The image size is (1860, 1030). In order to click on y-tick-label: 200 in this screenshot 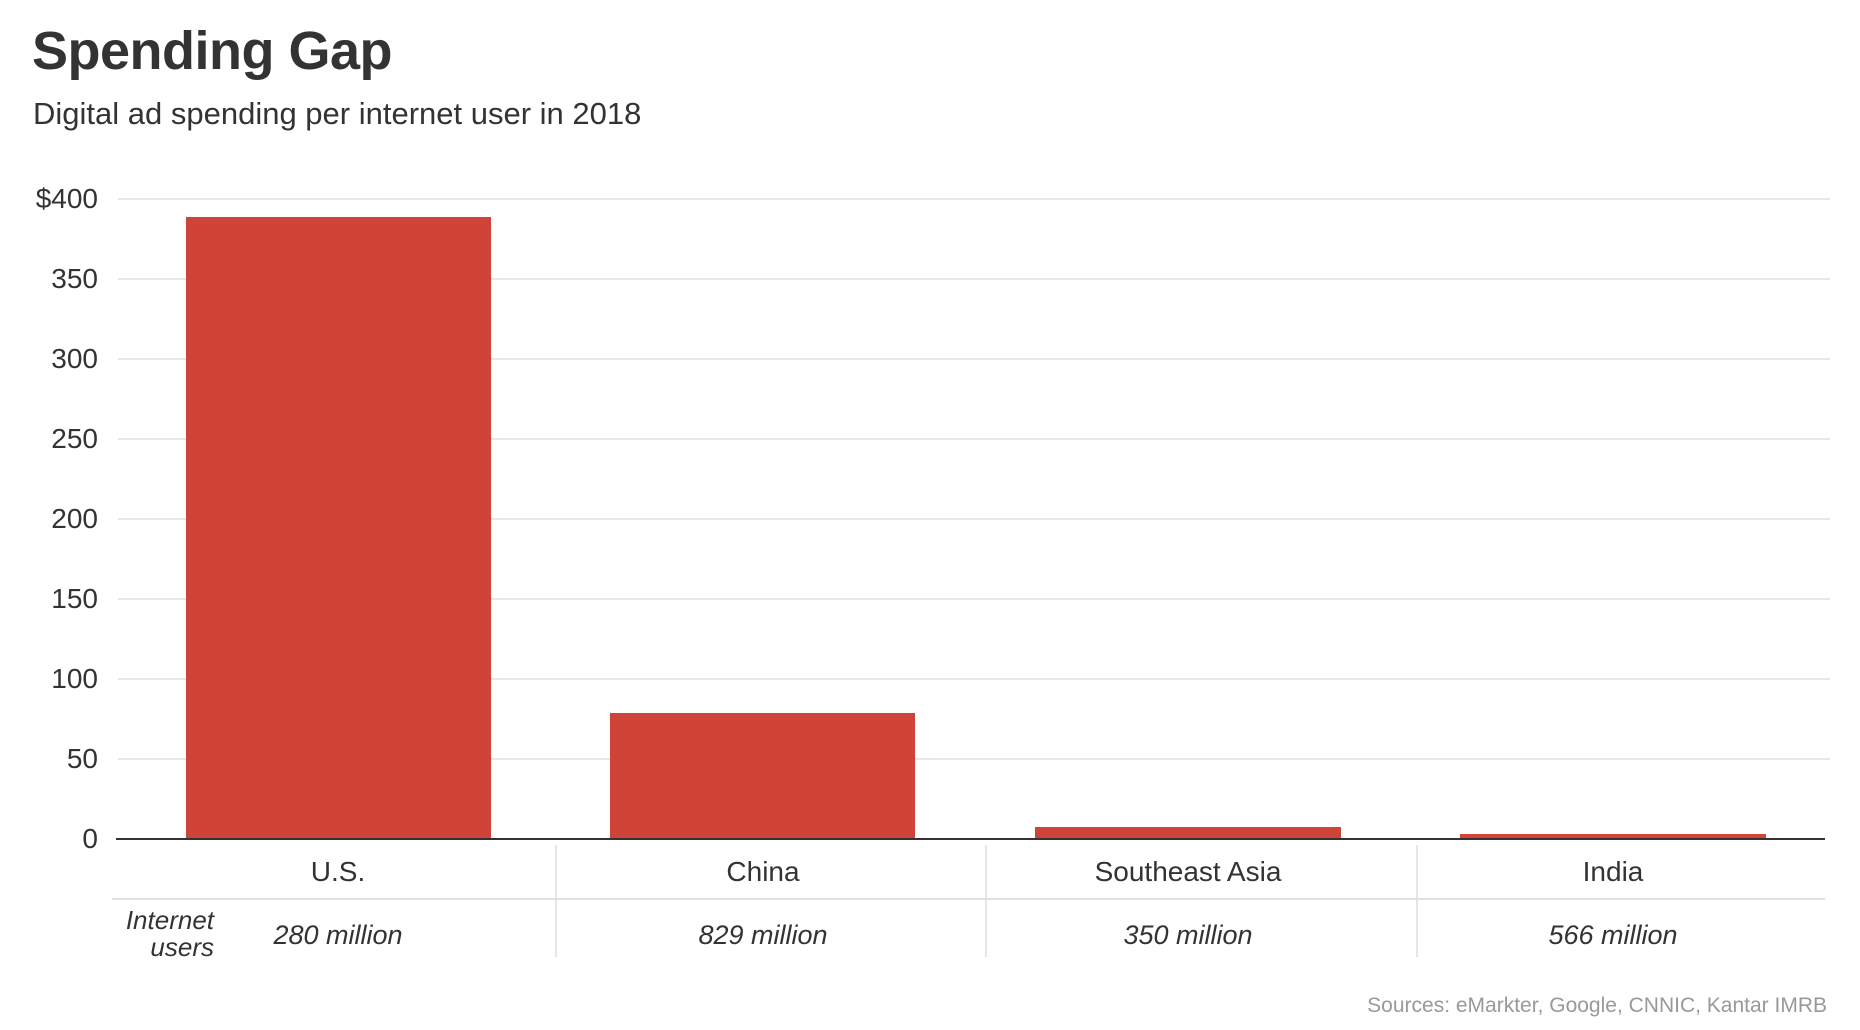, I will do `click(74, 518)`.